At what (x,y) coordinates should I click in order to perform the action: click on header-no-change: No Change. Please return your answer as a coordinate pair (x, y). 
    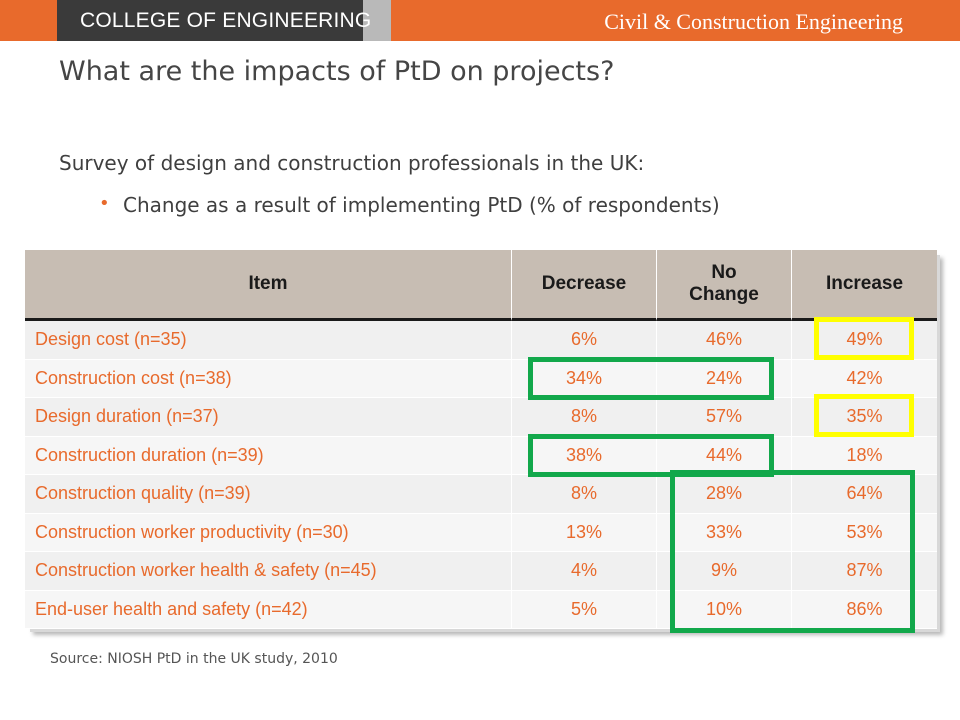
    Looking at the image, I should click on (724, 285).